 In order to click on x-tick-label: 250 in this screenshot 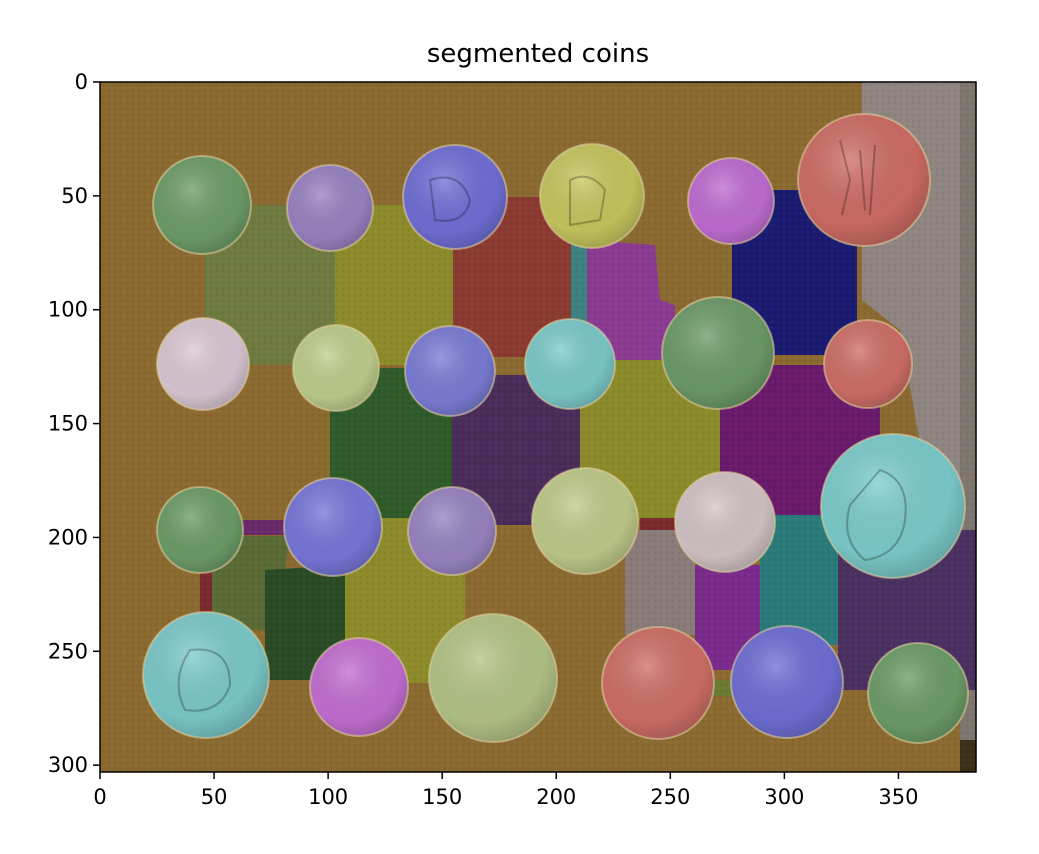, I will do `click(670, 797)`.